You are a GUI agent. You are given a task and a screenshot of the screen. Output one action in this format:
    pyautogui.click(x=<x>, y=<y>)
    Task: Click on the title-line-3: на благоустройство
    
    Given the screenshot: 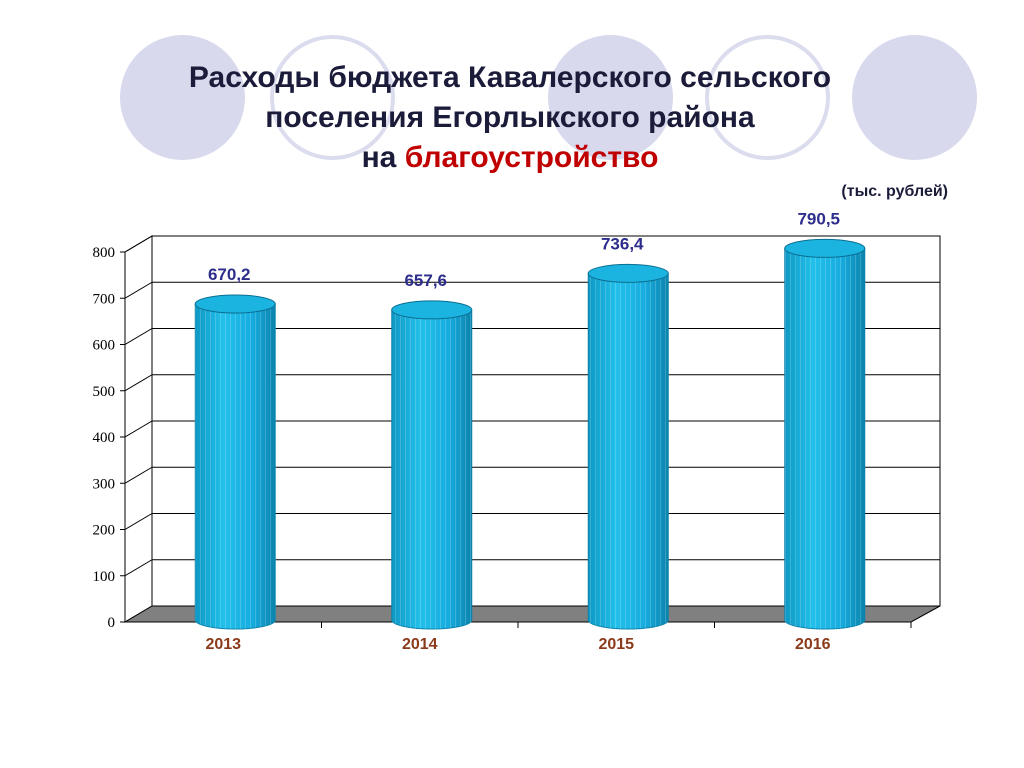 What is the action you would take?
    pyautogui.click(x=510, y=158)
    